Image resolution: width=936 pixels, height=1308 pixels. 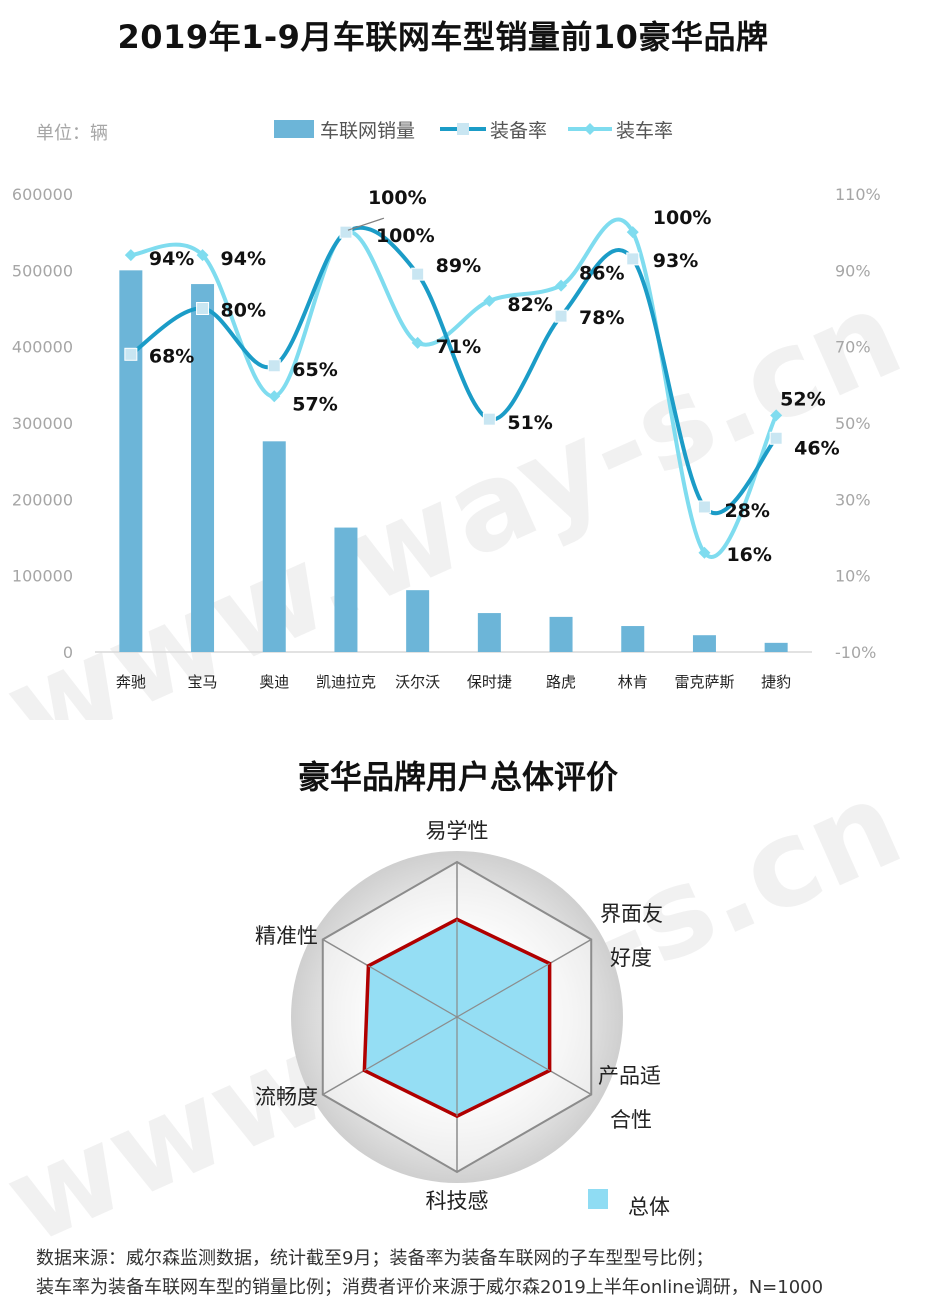 What do you see at coordinates (203, 468) in the screenshot?
I see `bar-宝马` at bounding box center [203, 468].